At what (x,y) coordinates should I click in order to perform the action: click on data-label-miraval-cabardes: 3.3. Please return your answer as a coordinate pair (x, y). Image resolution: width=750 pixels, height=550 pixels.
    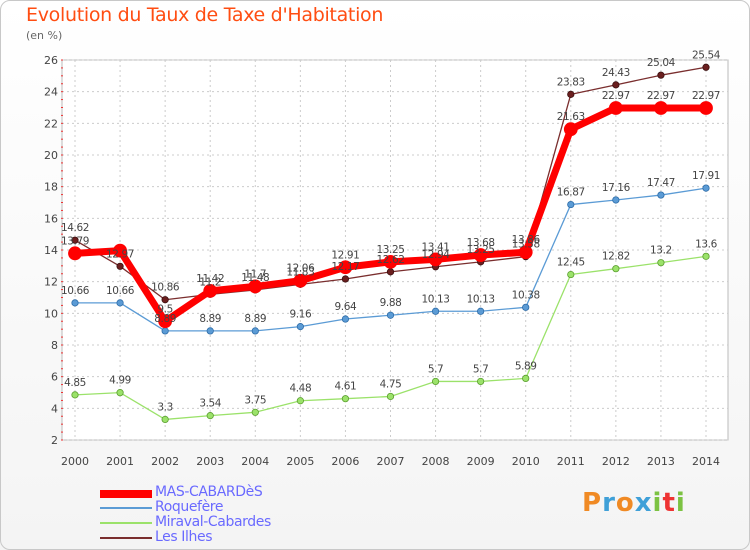
    Looking at the image, I should click on (165, 407).